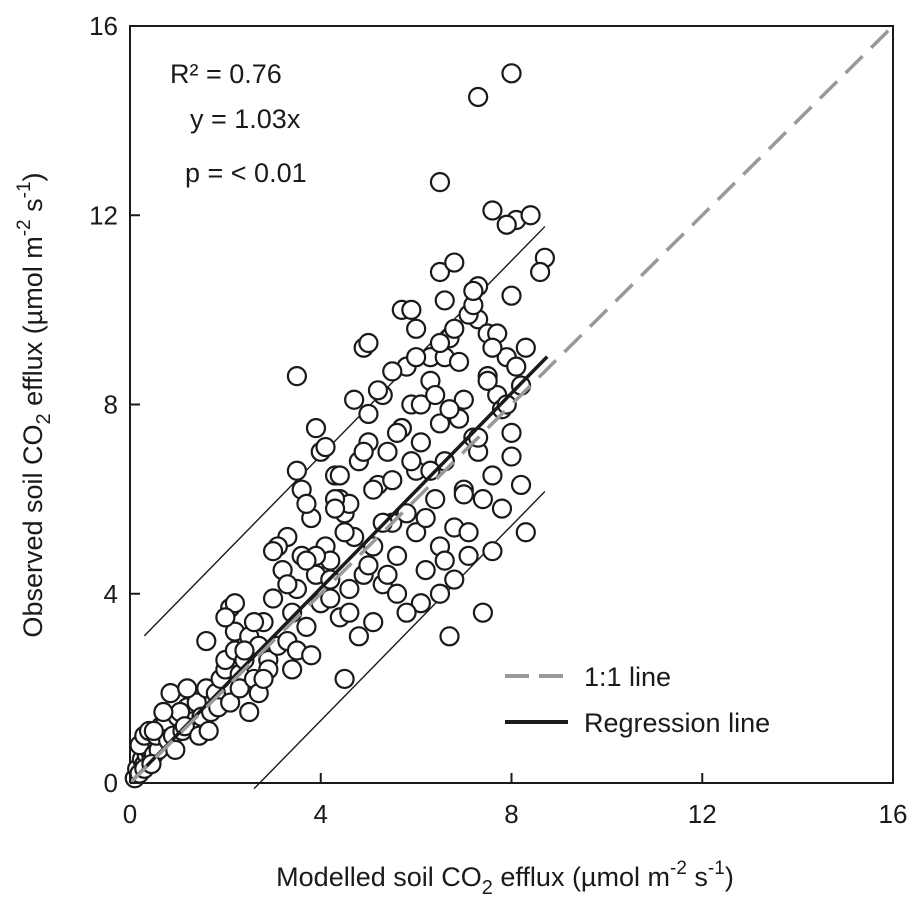  I want to click on x-tick-label: 4, so click(321, 814).